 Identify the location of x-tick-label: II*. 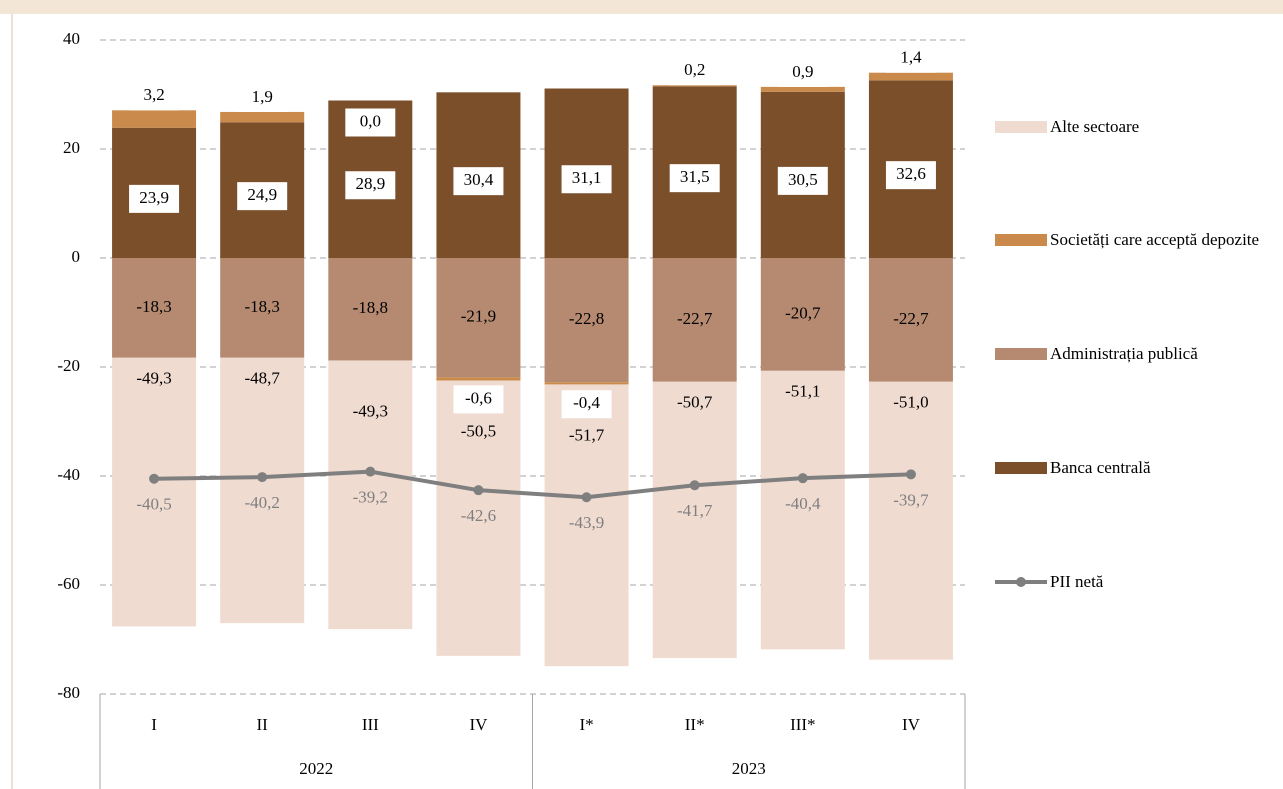
(695, 724).